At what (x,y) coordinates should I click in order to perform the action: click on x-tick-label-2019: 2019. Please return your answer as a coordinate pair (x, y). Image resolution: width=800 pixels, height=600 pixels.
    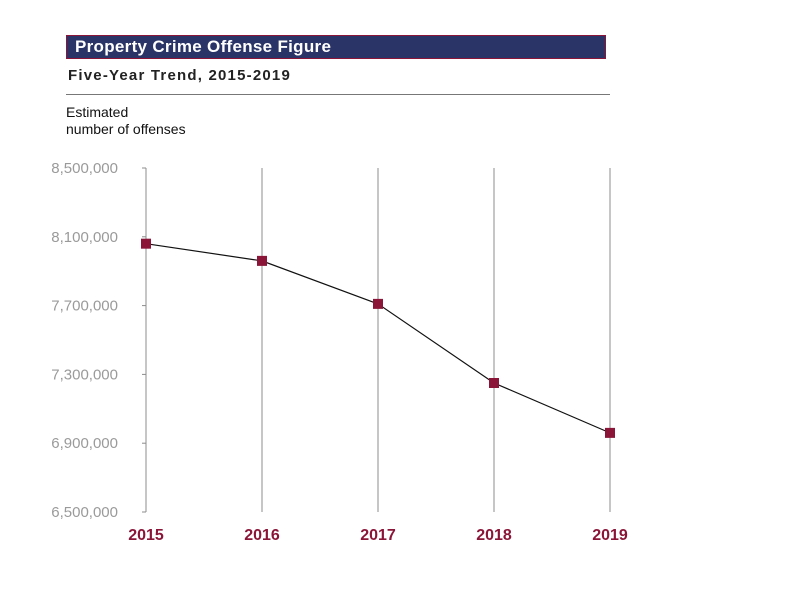
    Looking at the image, I should click on (610, 535).